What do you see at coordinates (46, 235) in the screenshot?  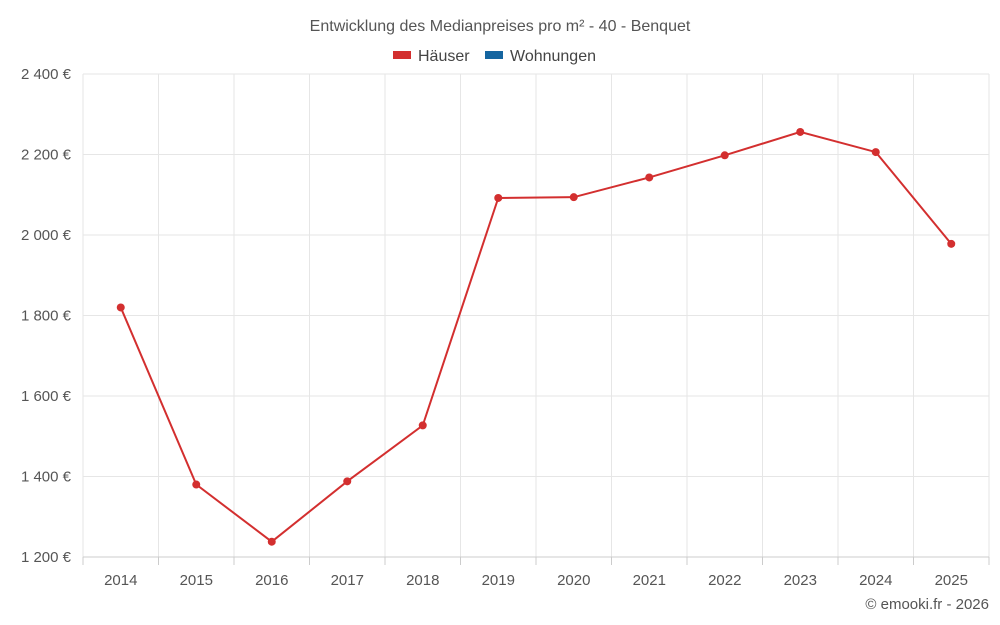 I see `y-tick-label: 2 000 €` at bounding box center [46, 235].